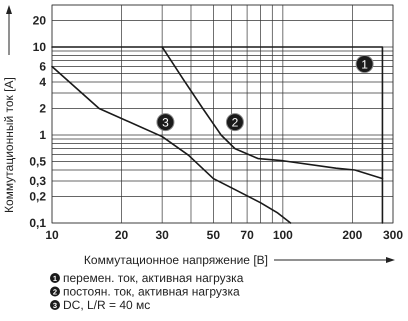 This screenshot has height=321, width=408. Describe the element at coordinates (42, 82) in the screenshot. I see `y-tick-label: 4` at that location.